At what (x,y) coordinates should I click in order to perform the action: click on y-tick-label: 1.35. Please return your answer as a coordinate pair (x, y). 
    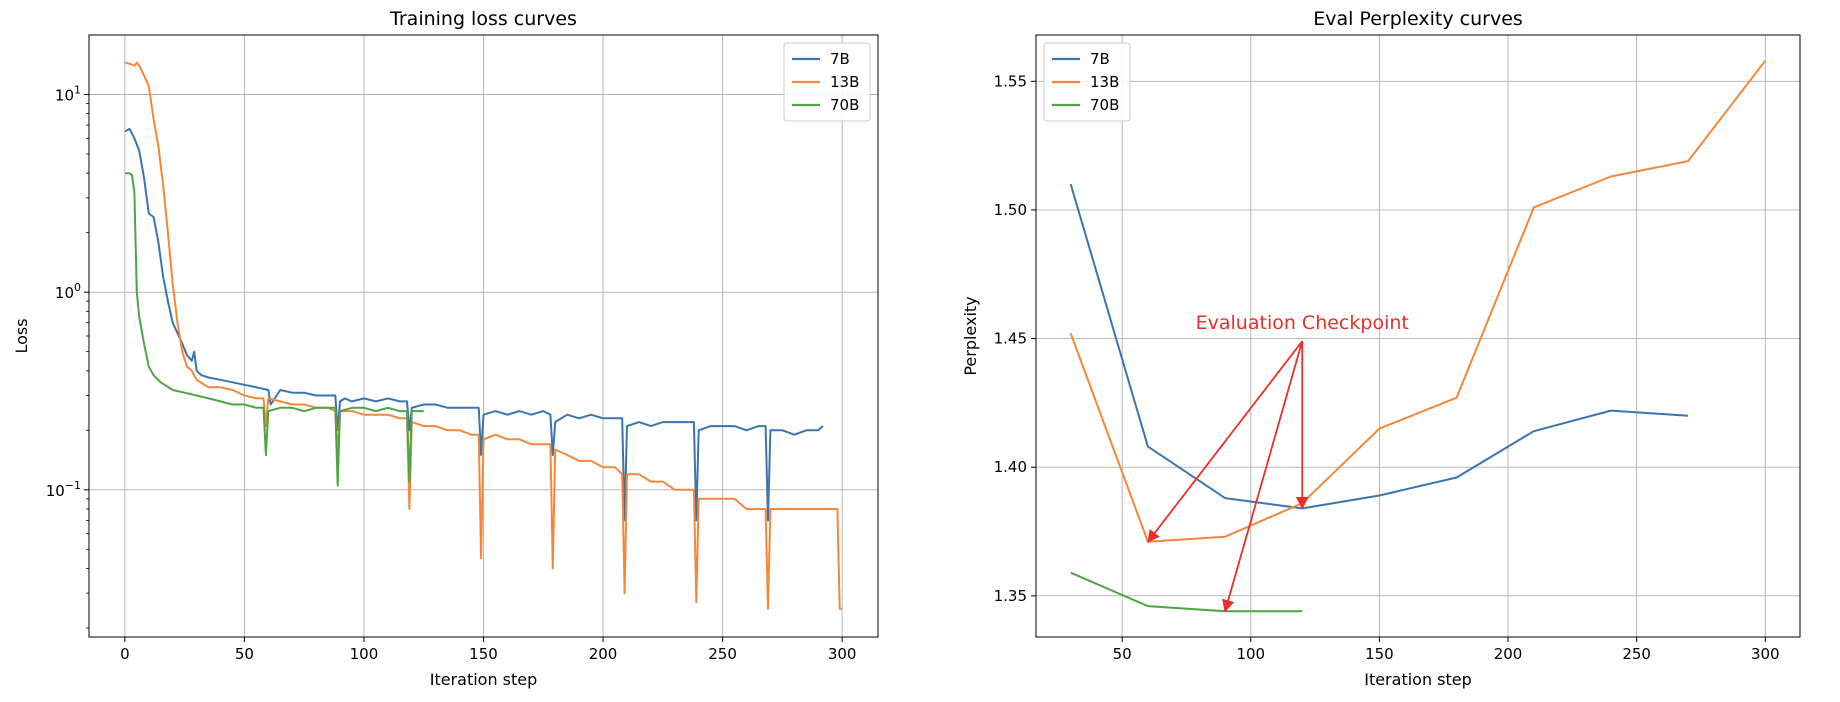
    Looking at the image, I should click on (1010, 596).